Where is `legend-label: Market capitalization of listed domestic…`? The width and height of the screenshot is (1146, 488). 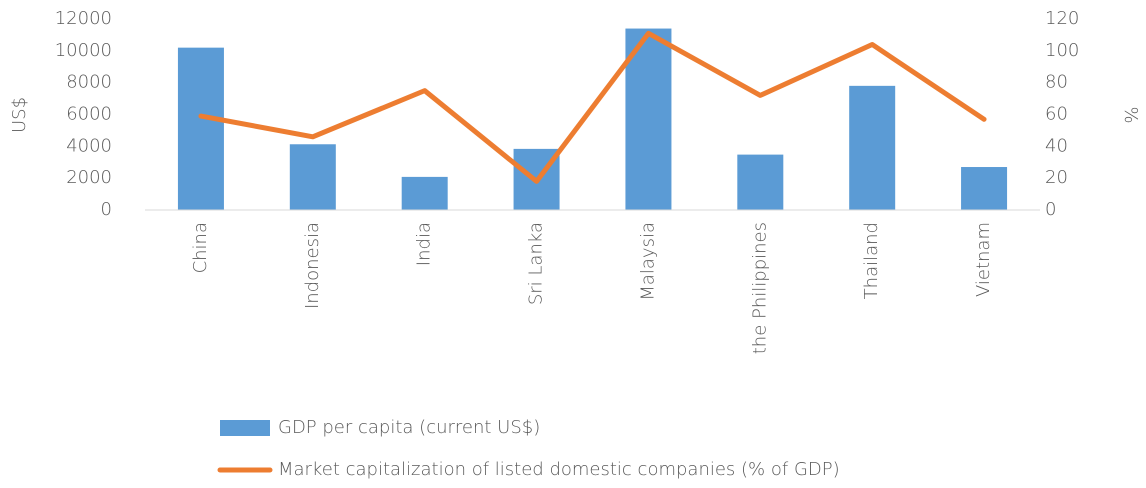 legend-label: Market capitalization of listed domestic… is located at coordinates (559, 469).